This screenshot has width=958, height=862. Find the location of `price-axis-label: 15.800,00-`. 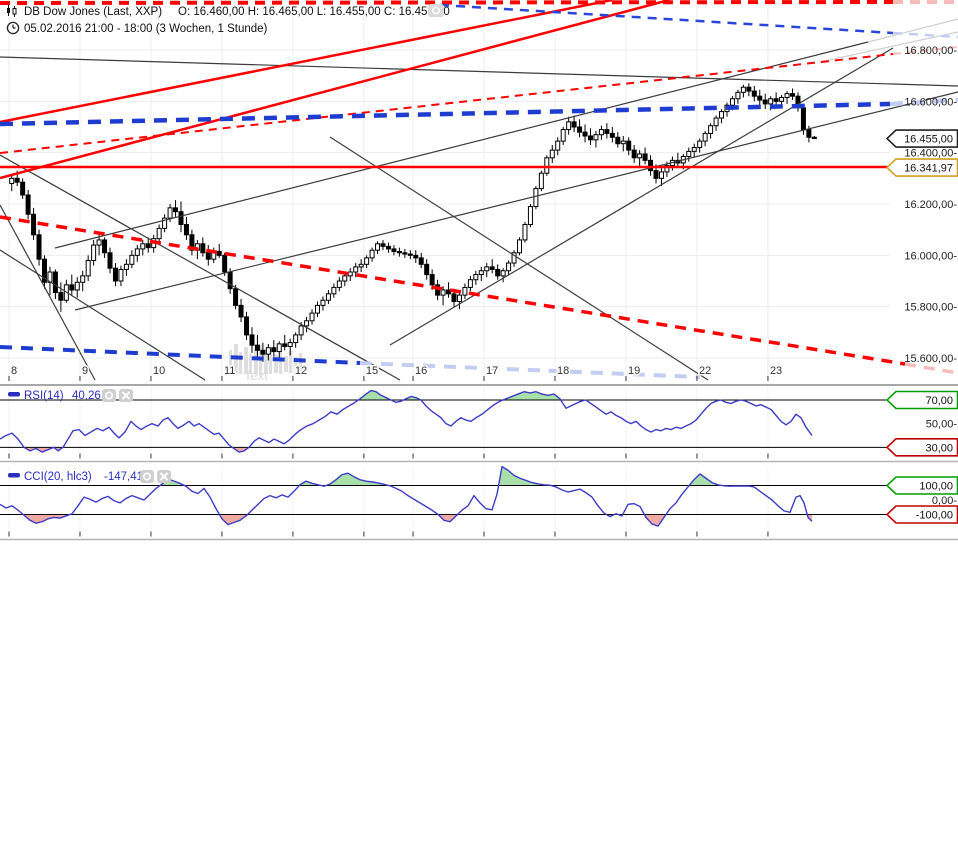

price-axis-label: 15.800,00- is located at coordinates (930, 308).